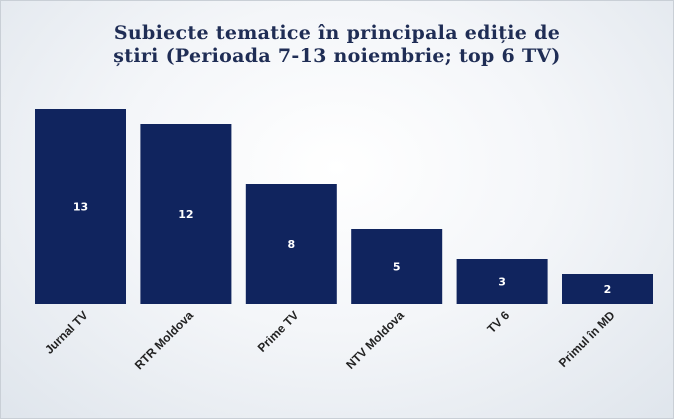 The width and height of the screenshot is (674, 419). Describe the element at coordinates (498, 322) in the screenshot. I see `category-tick-label: TV 6` at that location.